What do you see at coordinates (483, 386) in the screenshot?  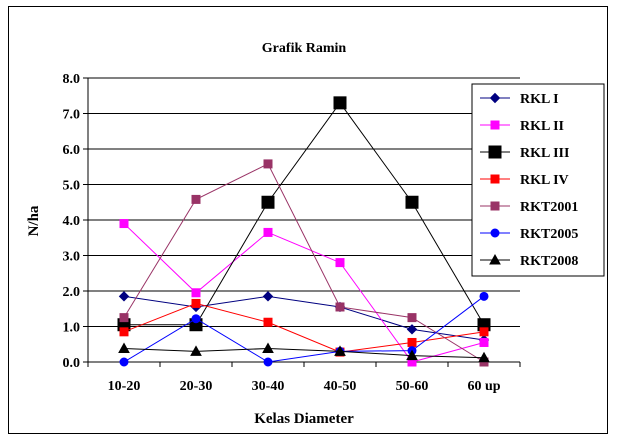 I see `x-tick-label: 60 up` at bounding box center [483, 386].